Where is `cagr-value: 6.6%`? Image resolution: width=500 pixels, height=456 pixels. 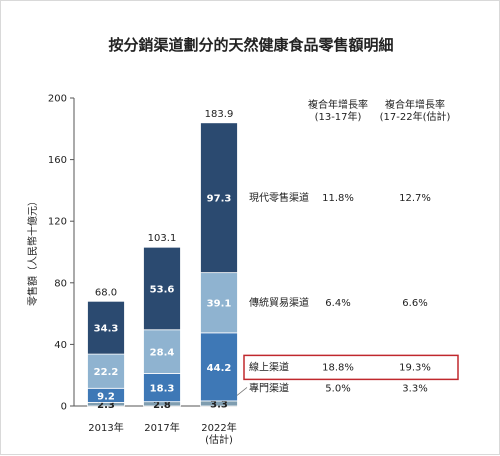
cagr-value: 6.6% is located at coordinates (414, 303).